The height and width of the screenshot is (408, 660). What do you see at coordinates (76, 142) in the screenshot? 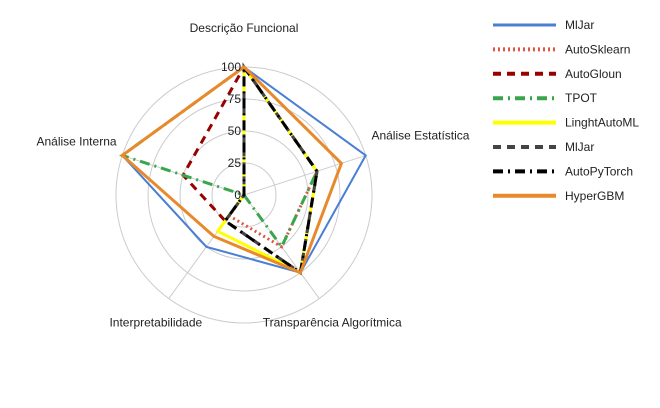
I see `axis-label-analise-interna: Análise Interna` at bounding box center [76, 142].